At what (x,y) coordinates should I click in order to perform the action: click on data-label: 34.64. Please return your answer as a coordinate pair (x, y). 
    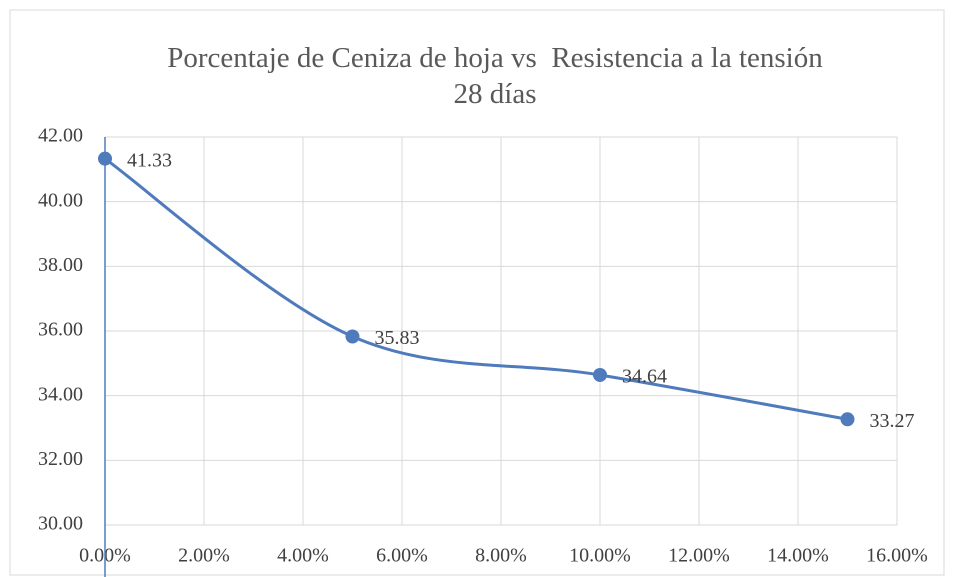
    Looking at the image, I should click on (644, 377).